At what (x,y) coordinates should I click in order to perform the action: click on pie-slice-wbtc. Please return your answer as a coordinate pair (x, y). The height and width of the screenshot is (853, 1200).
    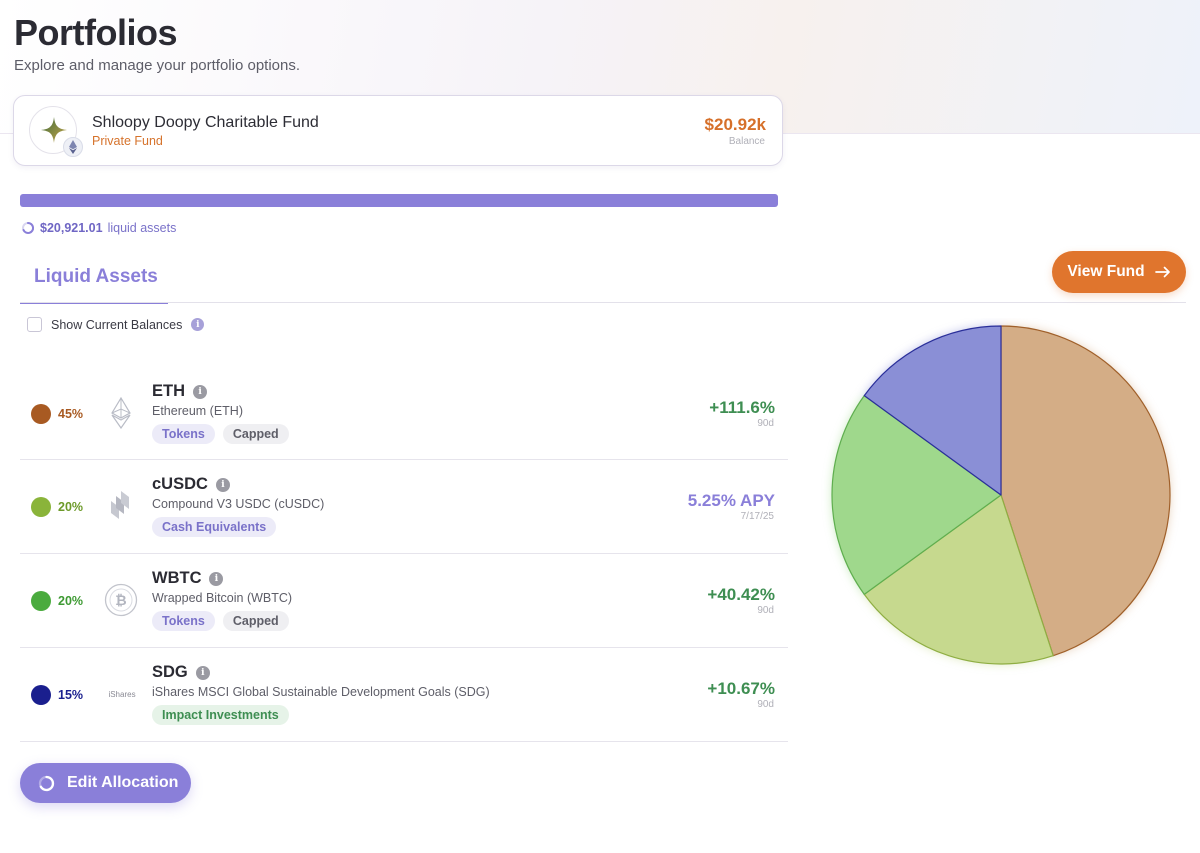
    Looking at the image, I should click on (916, 495).